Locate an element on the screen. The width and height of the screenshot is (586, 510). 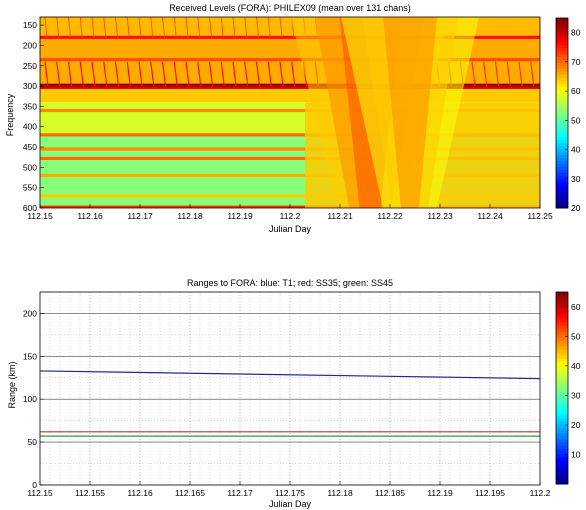
heatmap-y-tick-label: 350 is located at coordinates (30, 106).